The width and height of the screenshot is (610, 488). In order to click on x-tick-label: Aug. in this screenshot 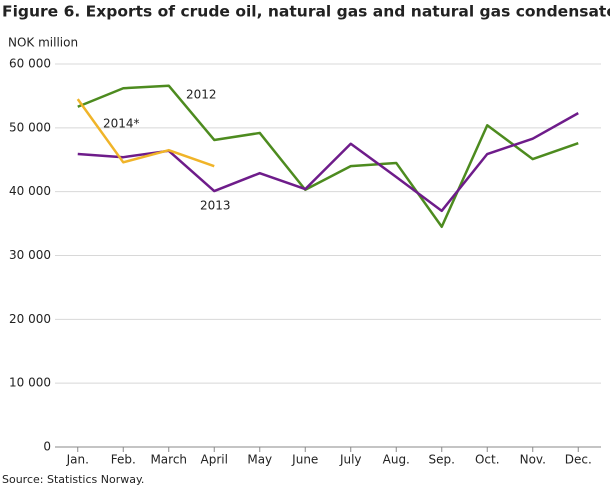, I will do `click(396, 460)`.